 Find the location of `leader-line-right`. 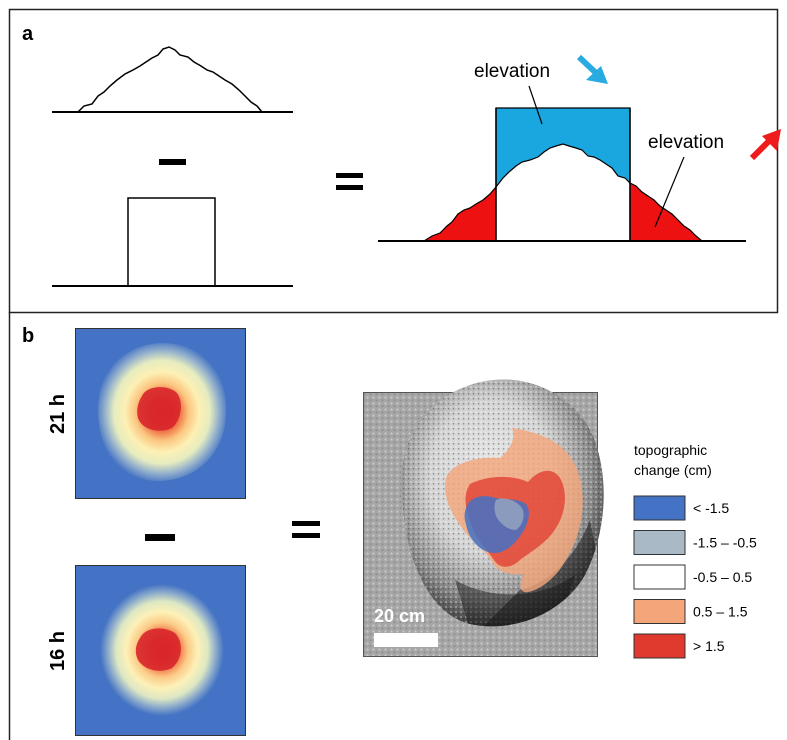

leader-line-right is located at coordinates (669, 192).